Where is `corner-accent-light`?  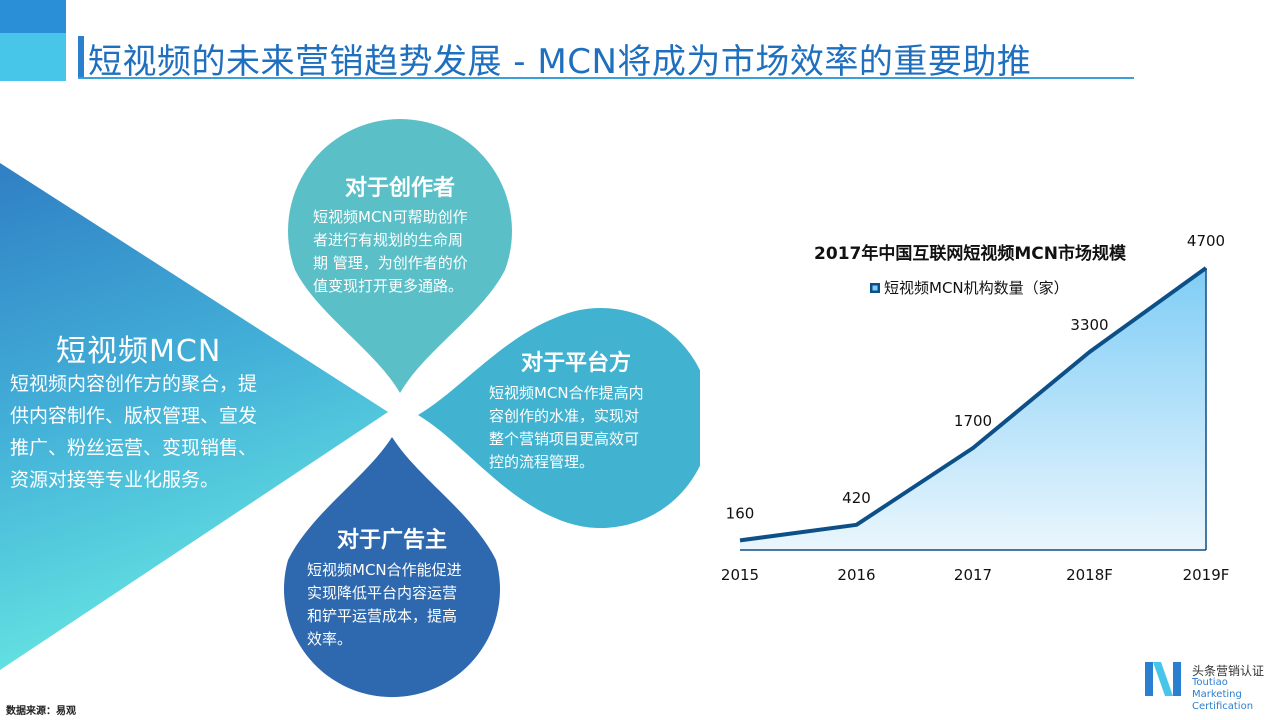
corner-accent-light is located at coordinates (33, 57).